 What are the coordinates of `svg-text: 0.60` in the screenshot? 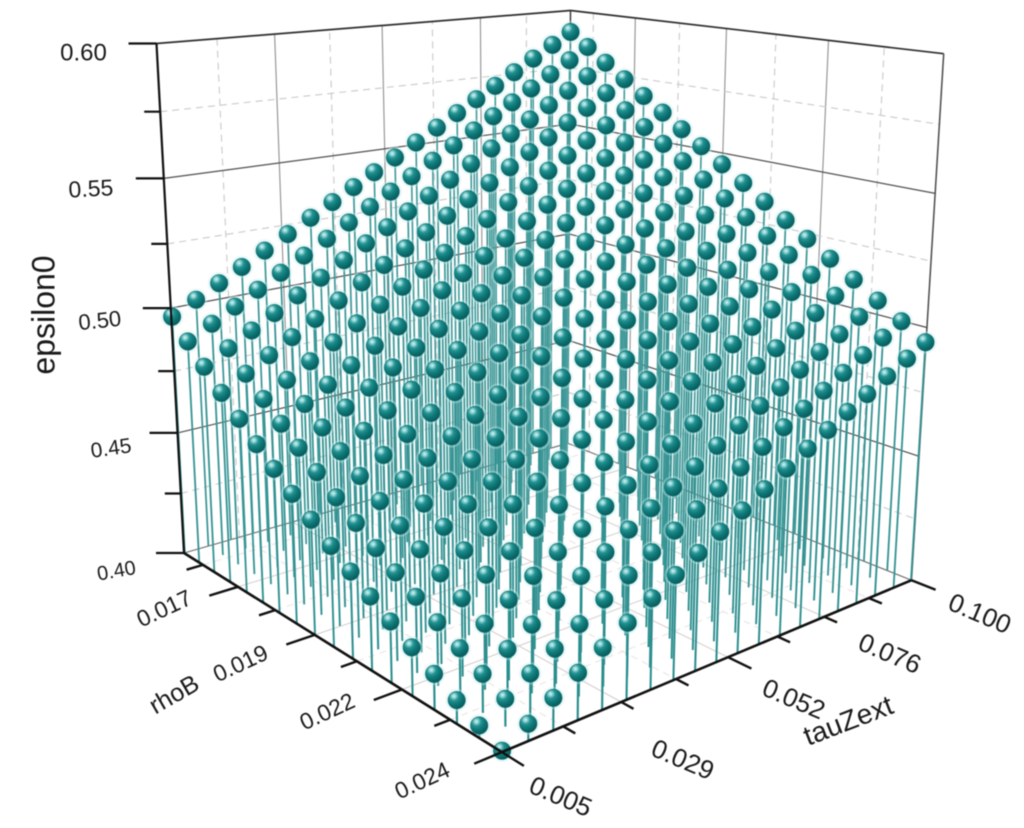 It's located at (83, 53).